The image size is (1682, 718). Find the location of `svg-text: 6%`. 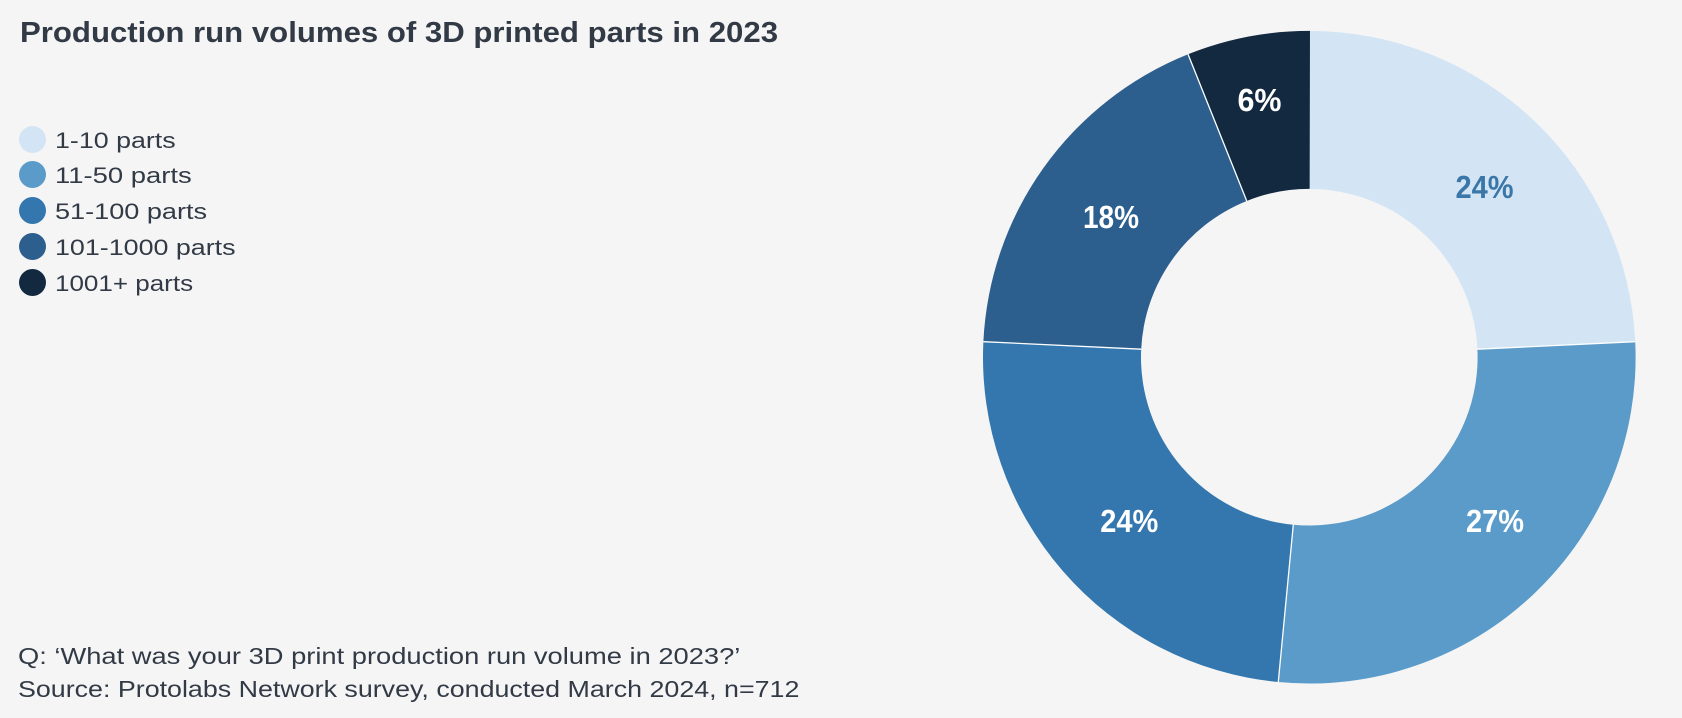

svg-text: 6% is located at coordinates (1259, 100).